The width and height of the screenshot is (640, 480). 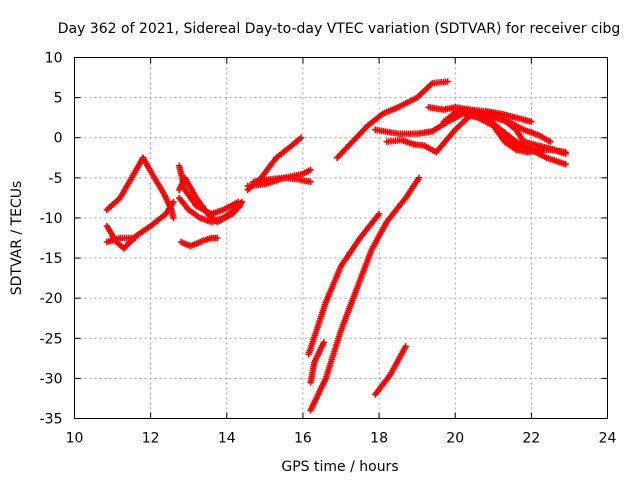 I want to click on x-axis-title: GPS time / hours, so click(x=339, y=467).